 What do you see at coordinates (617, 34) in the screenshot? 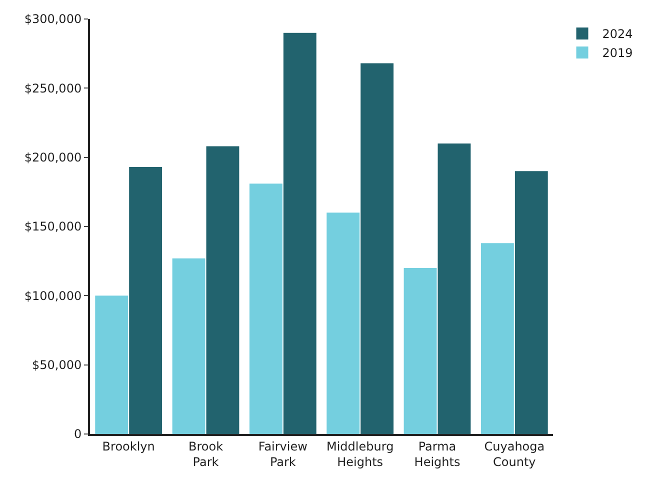
I see `legend-label: 2024` at bounding box center [617, 34].